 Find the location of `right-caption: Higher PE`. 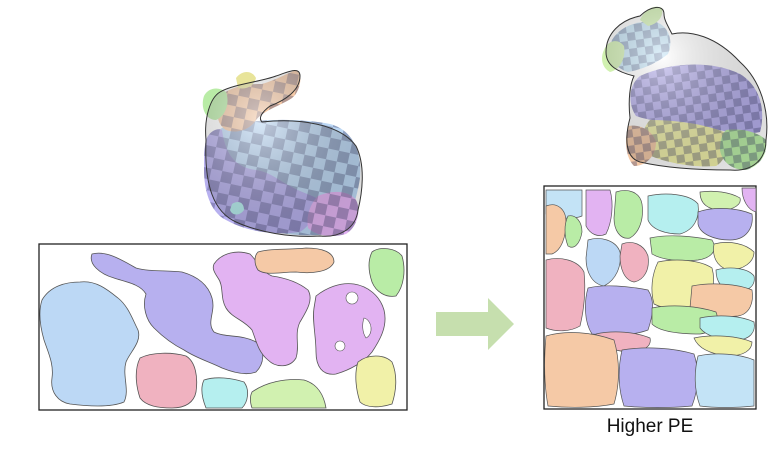

right-caption: Higher PE is located at coordinates (650, 426).